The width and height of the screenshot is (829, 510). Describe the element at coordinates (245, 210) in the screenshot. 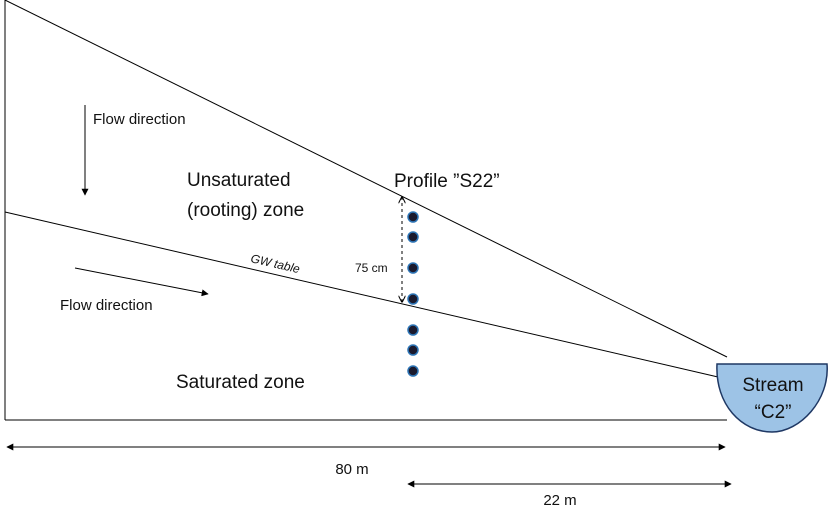

I see `label: (rooting) zone` at that location.